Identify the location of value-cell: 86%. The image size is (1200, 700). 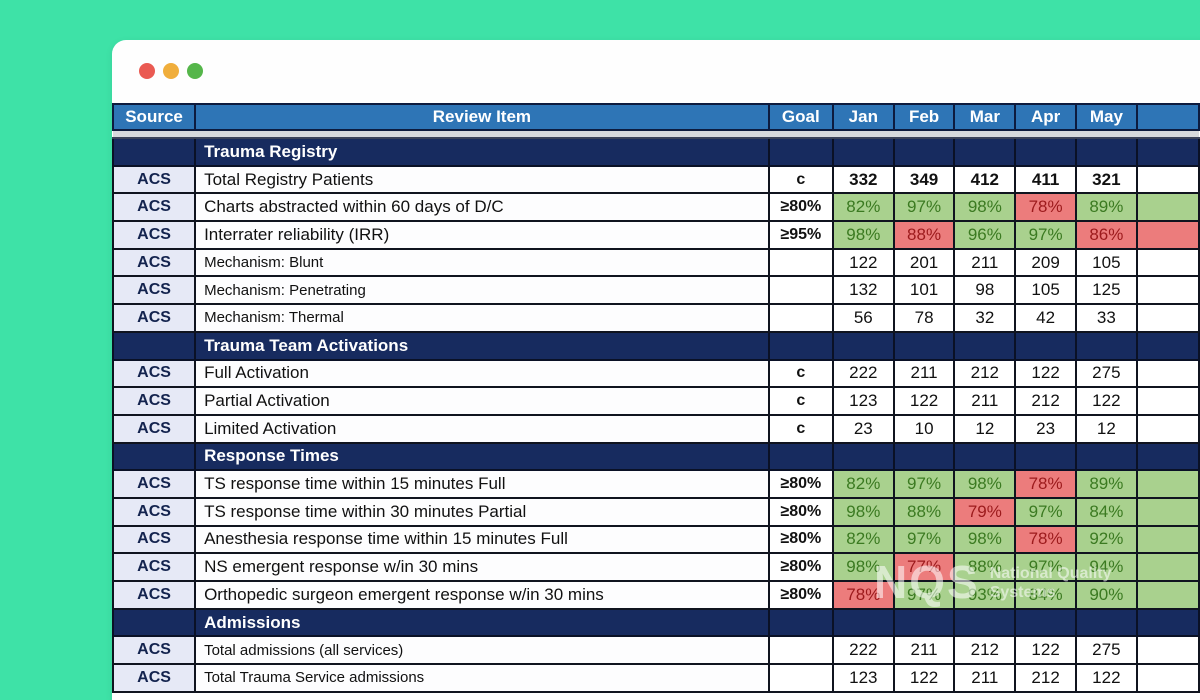
(1106, 235).